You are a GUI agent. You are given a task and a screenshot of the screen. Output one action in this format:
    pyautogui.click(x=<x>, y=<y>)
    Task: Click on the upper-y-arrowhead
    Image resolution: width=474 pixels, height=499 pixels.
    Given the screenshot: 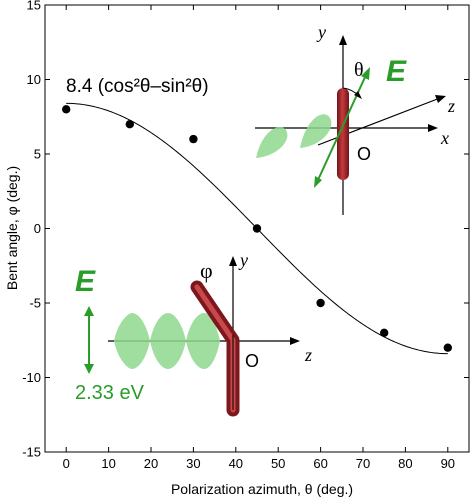 What is the action you would take?
    pyautogui.click(x=343, y=40)
    